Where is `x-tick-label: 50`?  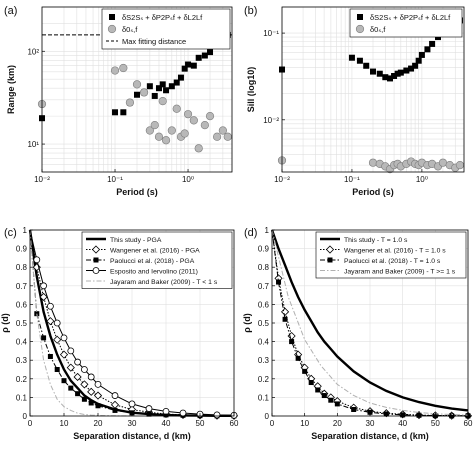
x-tick-label: 50 is located at coordinates (200, 423).